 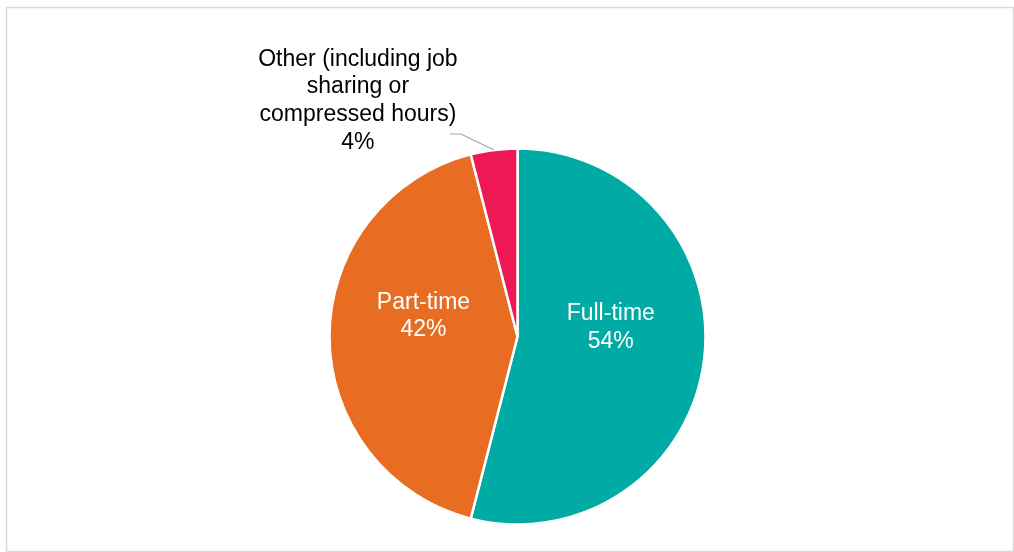 I want to click on data-label: 54%, so click(x=610, y=340).